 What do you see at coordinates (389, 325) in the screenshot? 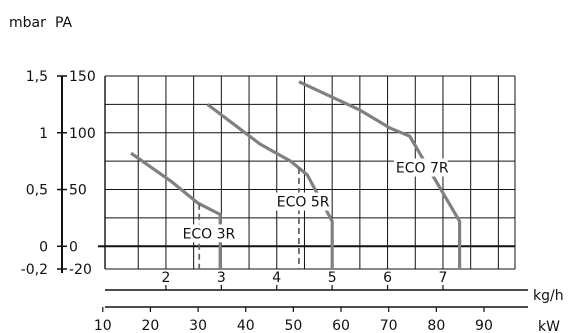
I see `kw-tick-label: 70` at bounding box center [389, 325].